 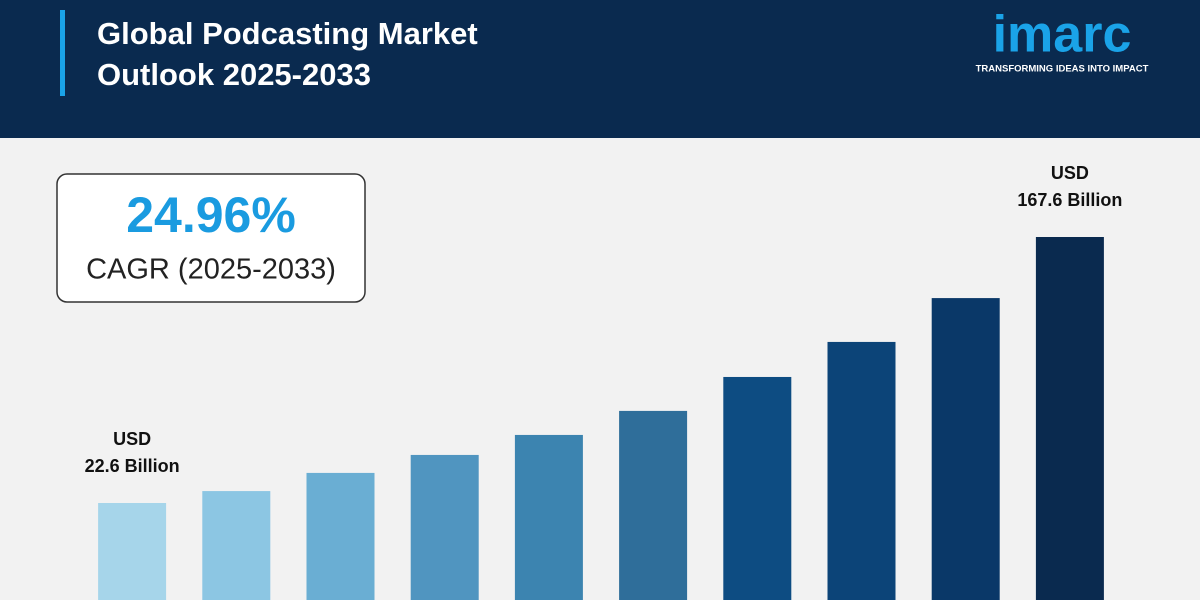 I want to click on logo: imarc, so click(x=1062, y=35).